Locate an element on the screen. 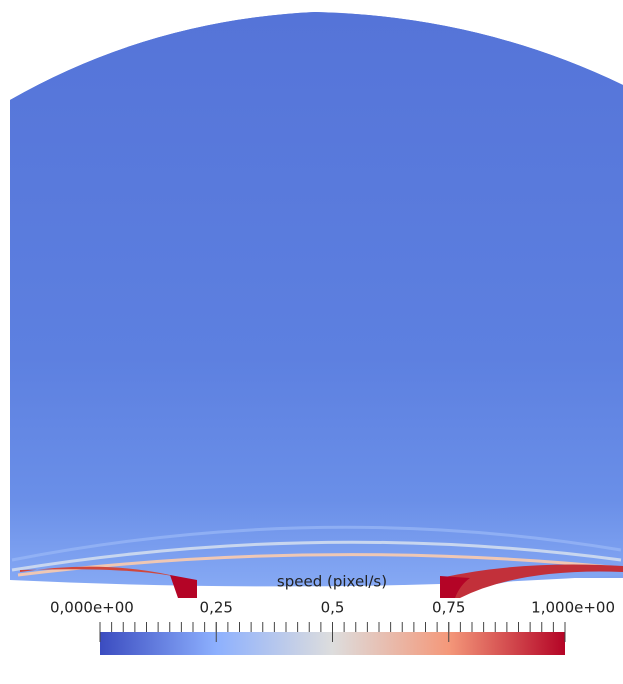  colorbar-title: speed (pixel/s) is located at coordinates (332, 582).